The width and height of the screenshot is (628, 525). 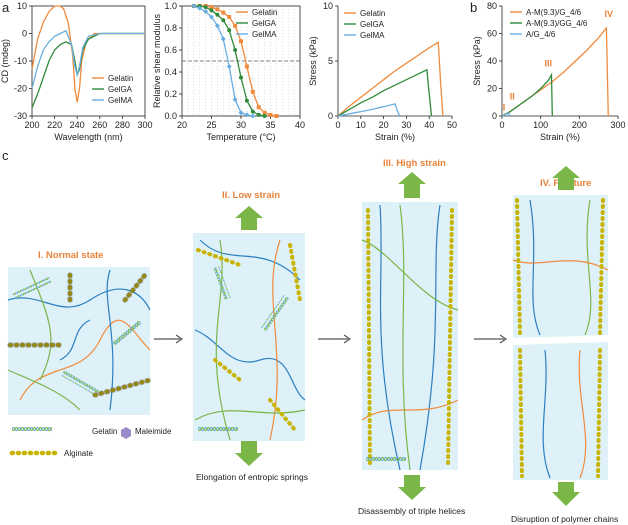 I want to click on x-tick-label: 40, so click(x=429, y=125).